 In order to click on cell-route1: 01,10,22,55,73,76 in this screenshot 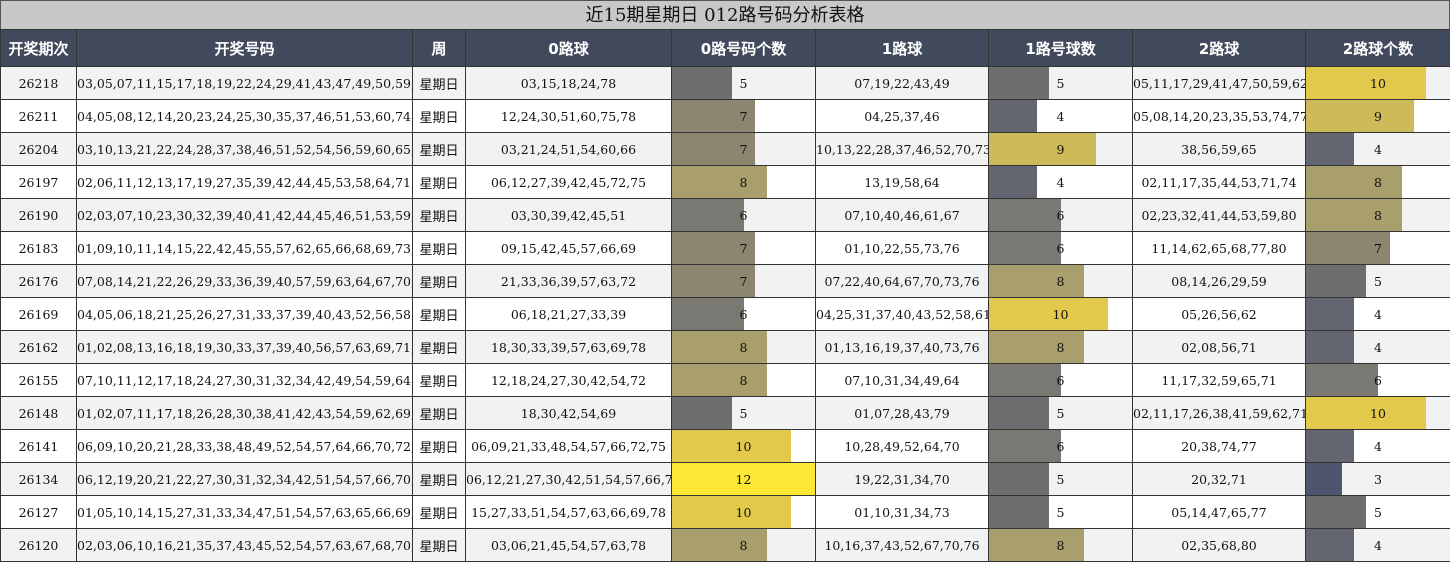, I will do `click(902, 248)`.